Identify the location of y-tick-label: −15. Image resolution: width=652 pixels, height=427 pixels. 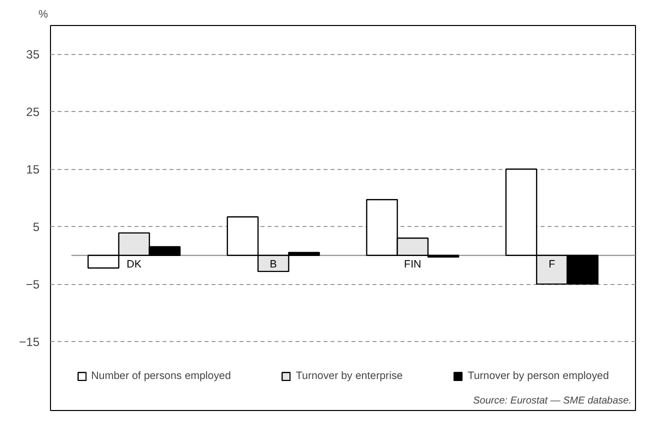
(29, 342).